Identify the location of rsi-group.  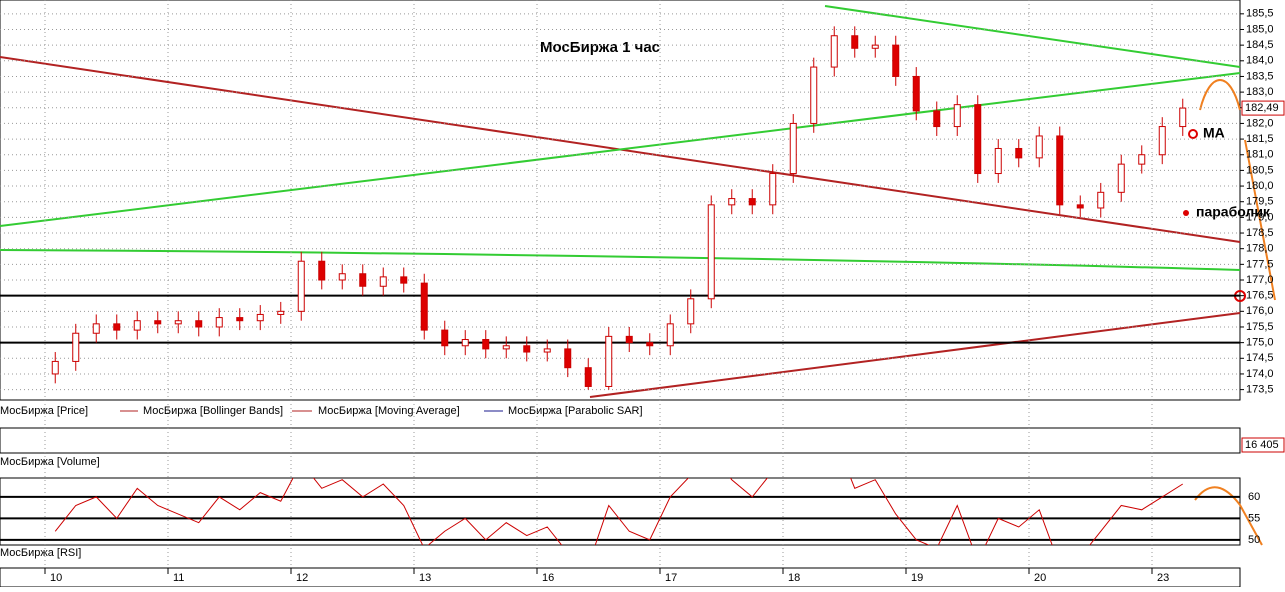
(619, 511).